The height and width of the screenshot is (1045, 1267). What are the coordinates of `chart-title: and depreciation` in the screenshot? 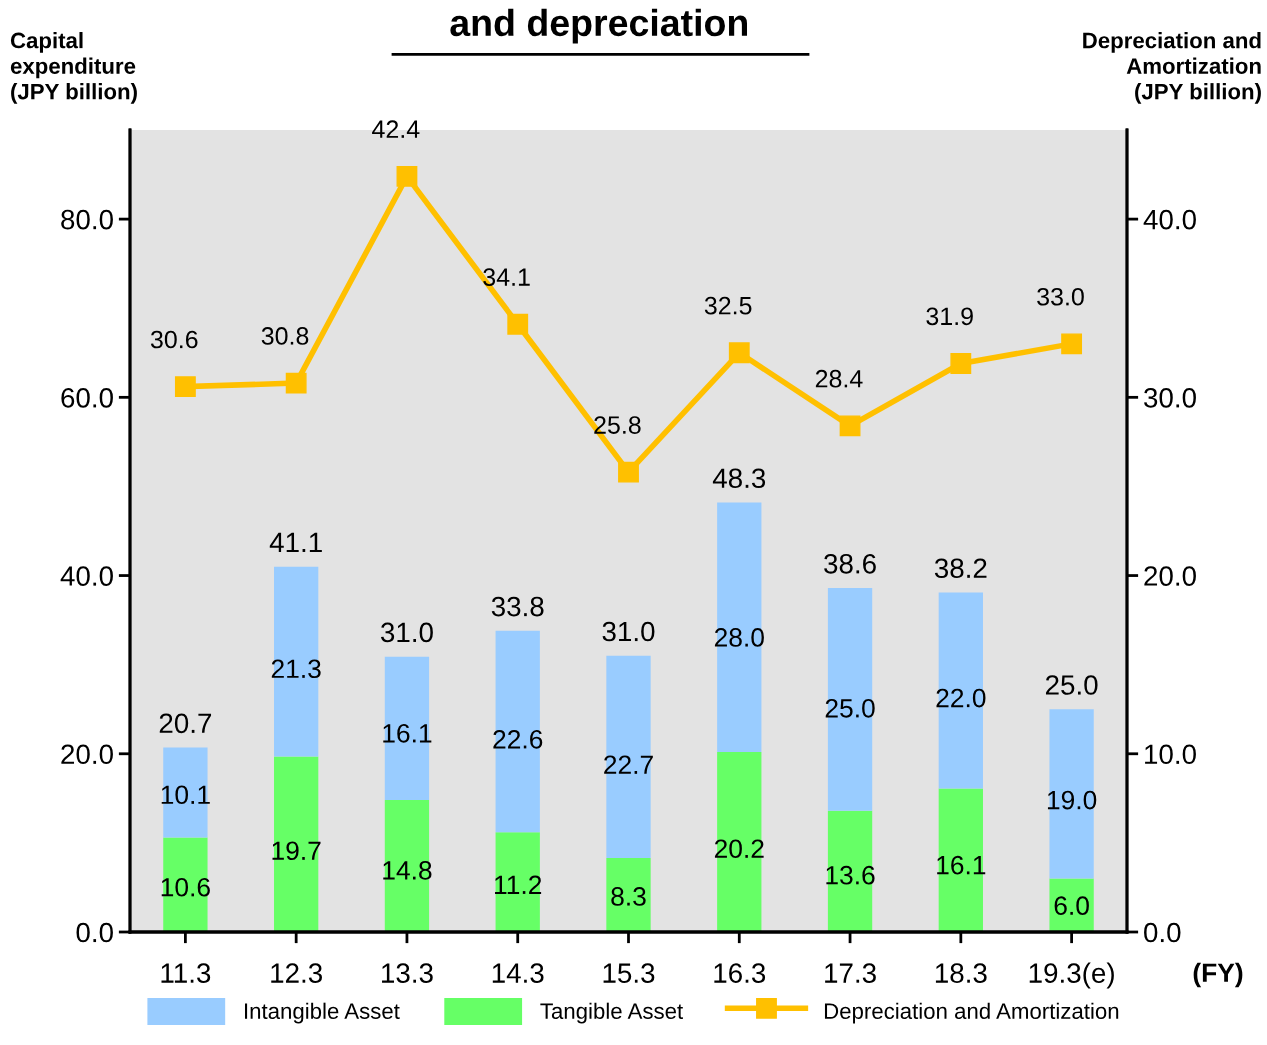 It's located at (599, 26).